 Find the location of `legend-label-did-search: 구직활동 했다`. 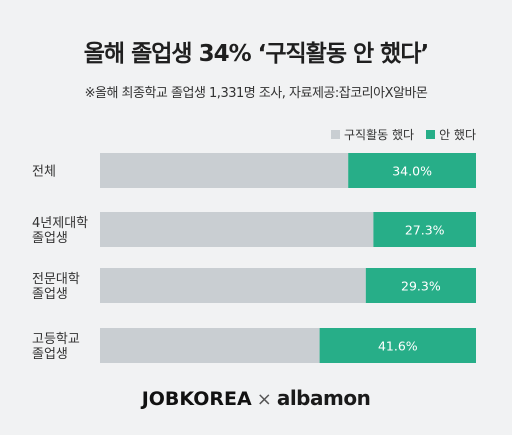

legend-label-did-search: 구직활동 했다 is located at coordinates (379, 135).